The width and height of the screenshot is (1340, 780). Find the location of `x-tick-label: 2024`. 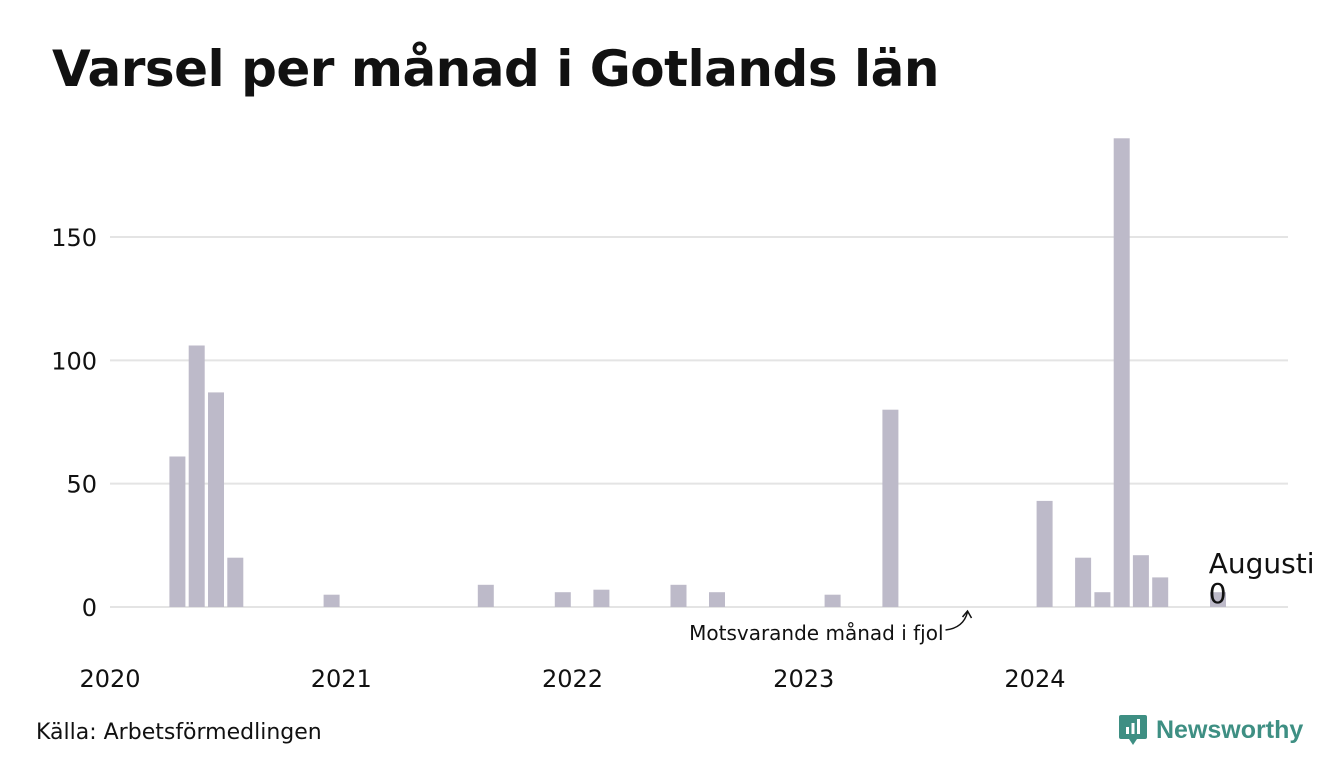

x-tick-label: 2024 is located at coordinates (1034, 679).